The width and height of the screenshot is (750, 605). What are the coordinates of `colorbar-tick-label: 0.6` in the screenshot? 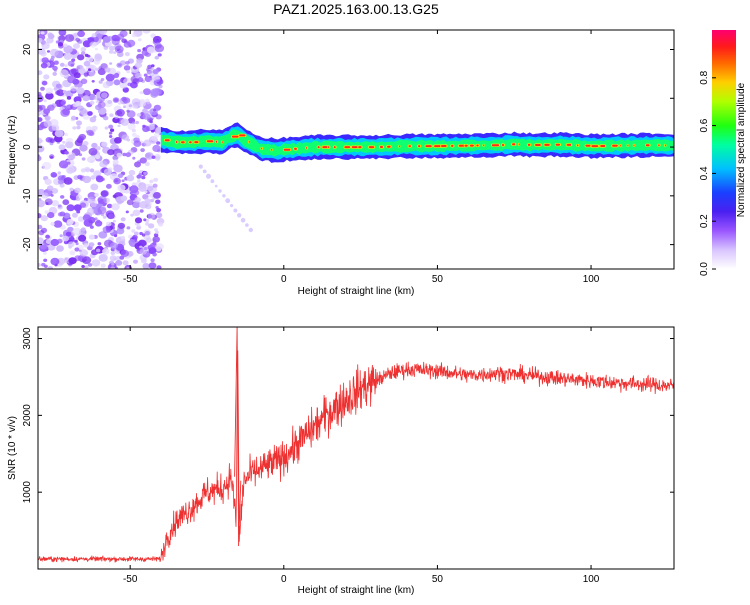 It's located at (704, 125).